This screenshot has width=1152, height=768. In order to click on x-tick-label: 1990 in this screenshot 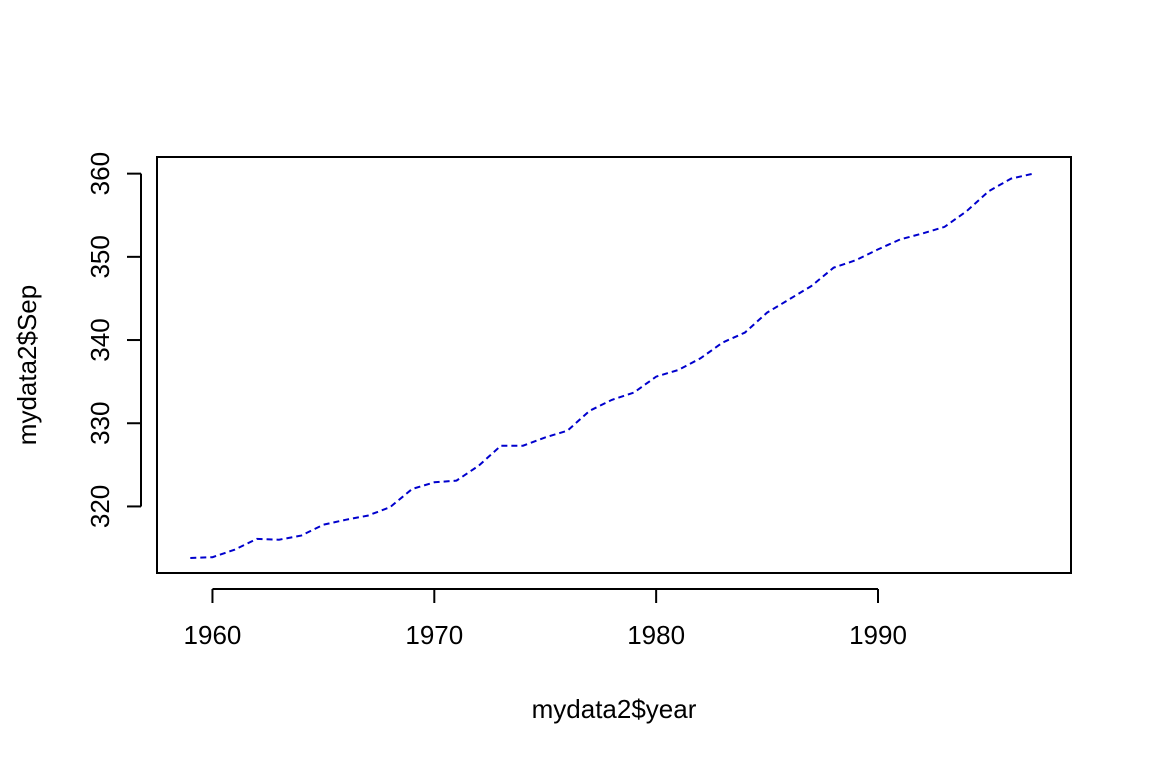, I will do `click(878, 635)`.